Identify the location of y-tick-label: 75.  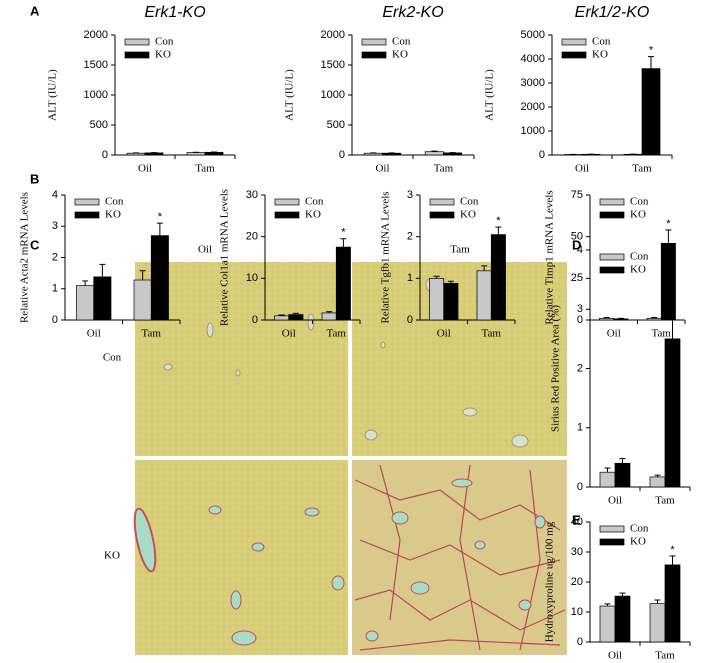
(577, 195).